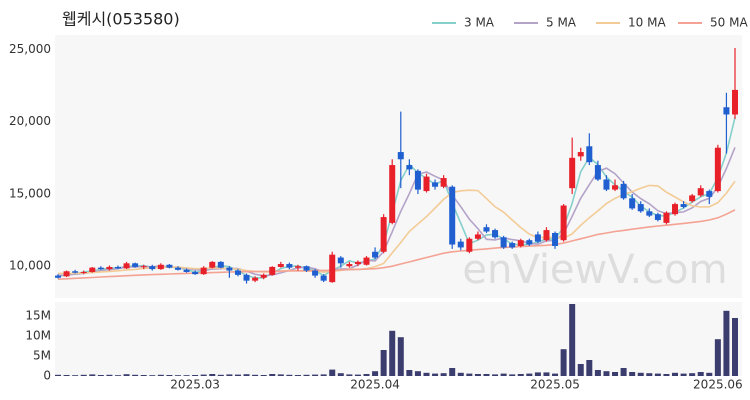  What do you see at coordinates (561, 23) in the screenshot?
I see `legend-label: 5 MA` at bounding box center [561, 23].